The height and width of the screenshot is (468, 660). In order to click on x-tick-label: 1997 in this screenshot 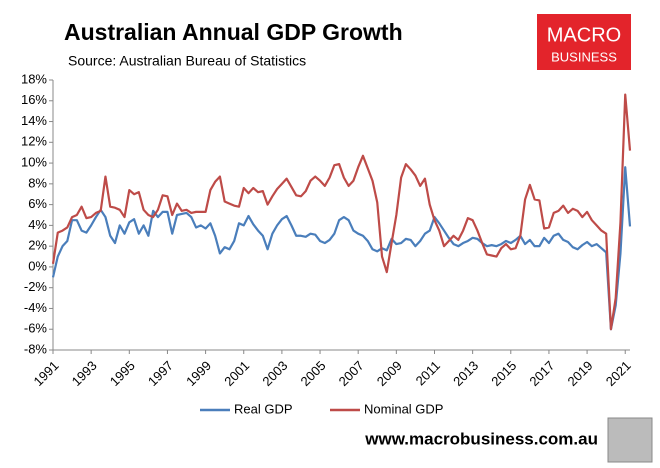, I will do `click(160, 373)`.